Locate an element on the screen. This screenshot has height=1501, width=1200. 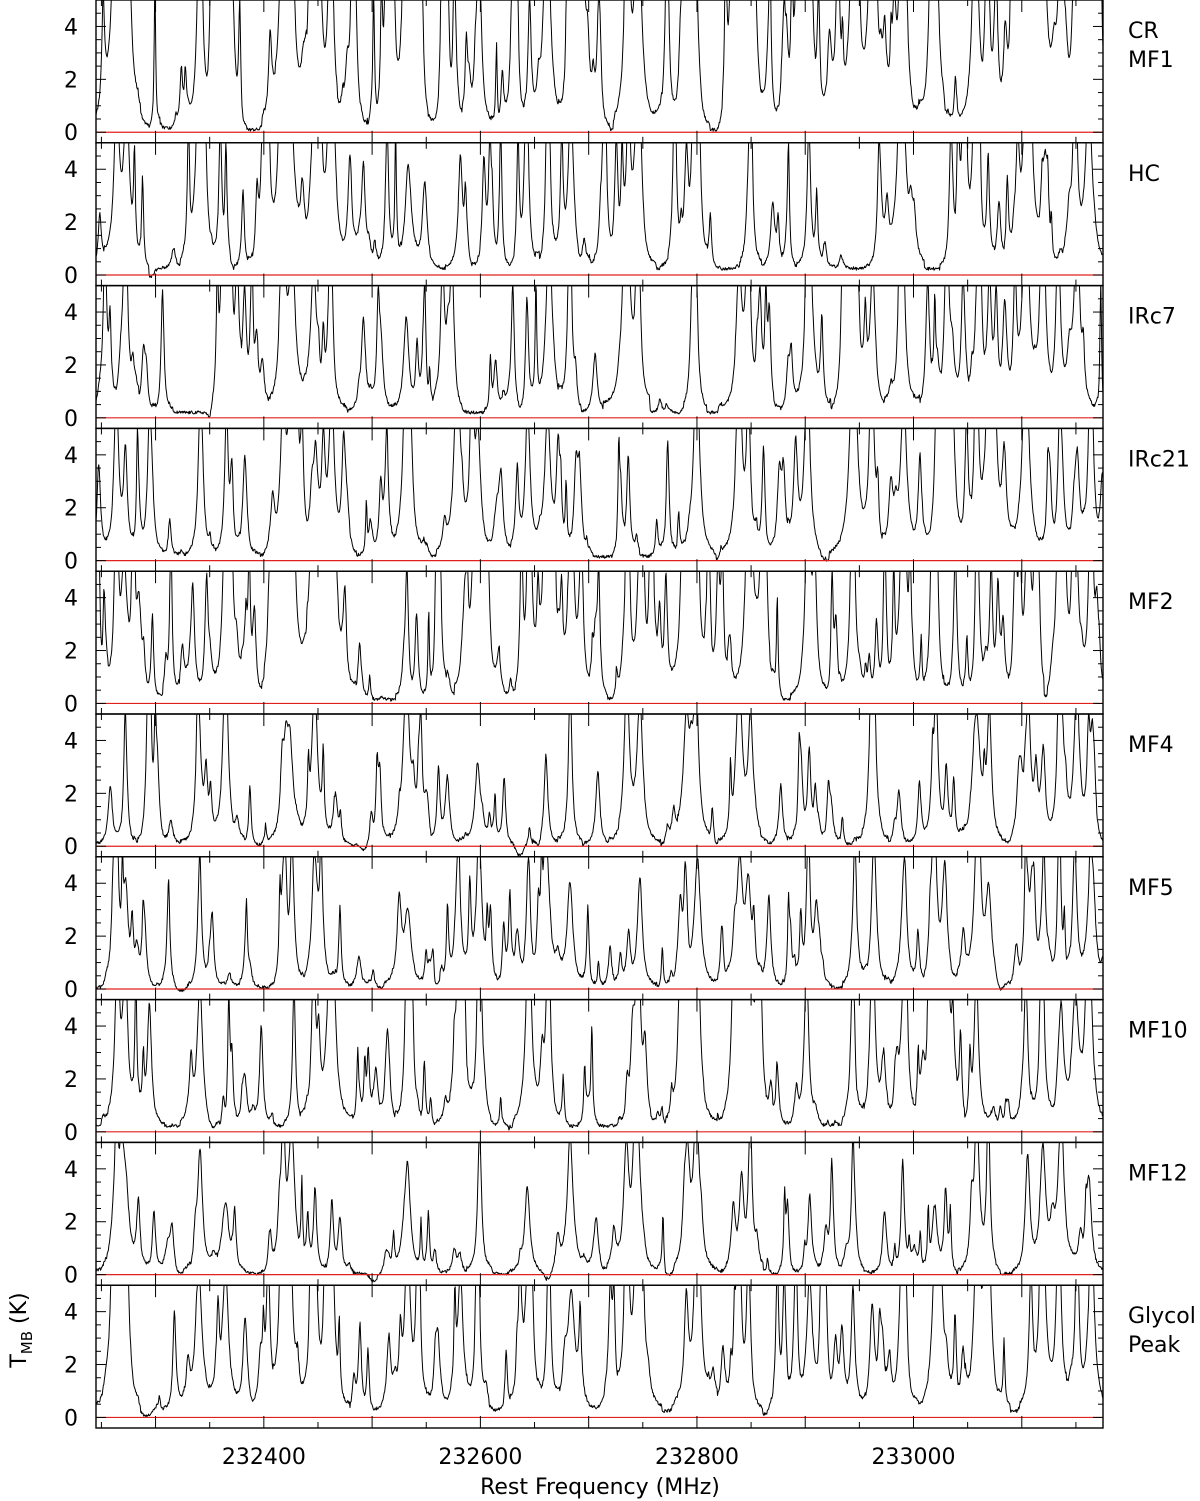
source-label: MF12 is located at coordinates (1158, 1173).